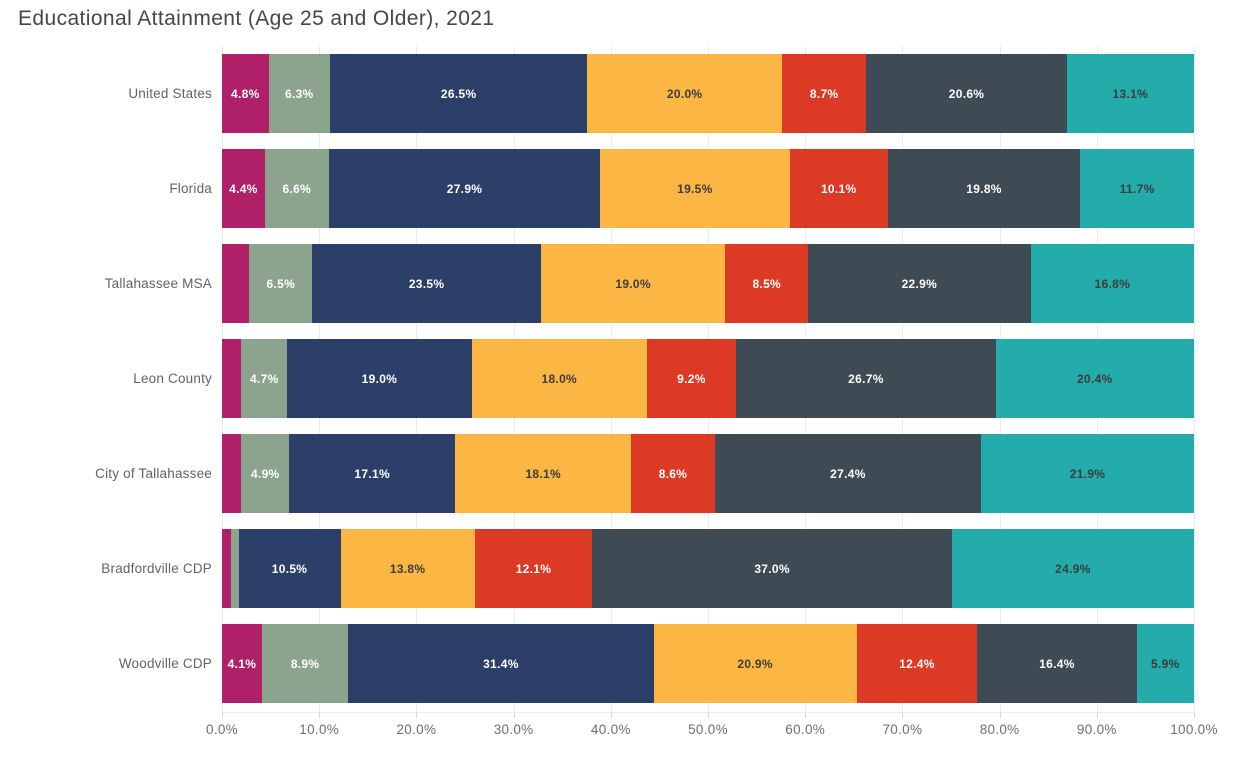  What do you see at coordinates (281, 283) in the screenshot?
I see `bar-segment: 6.5%` at bounding box center [281, 283].